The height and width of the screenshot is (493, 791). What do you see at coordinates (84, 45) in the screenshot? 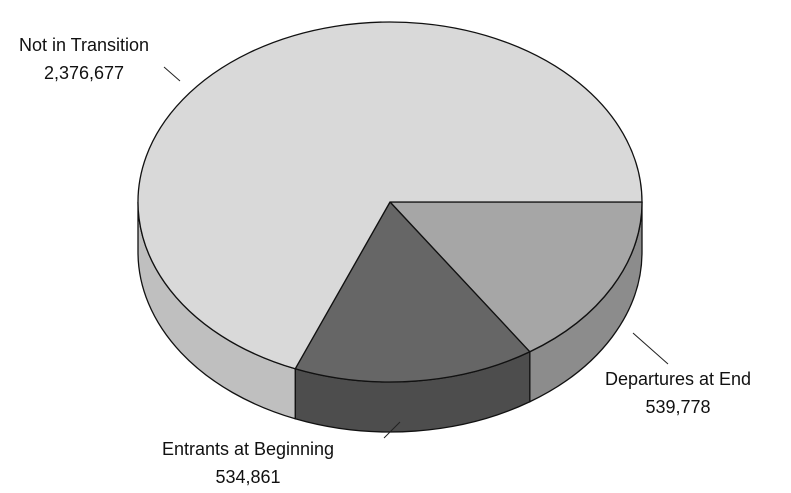
I see `slice-label: Not in Transition` at bounding box center [84, 45].